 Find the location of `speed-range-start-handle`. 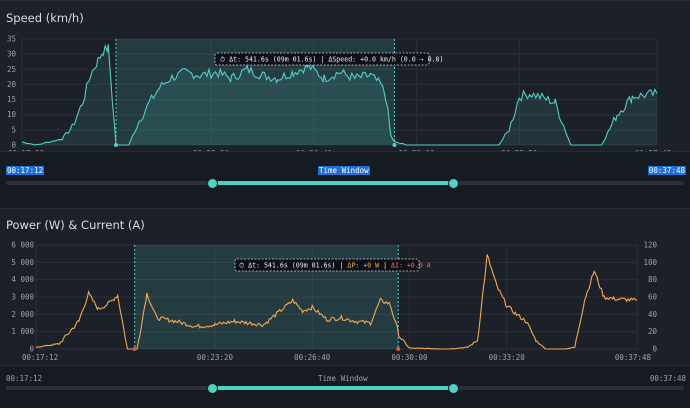

speed-range-start-handle is located at coordinates (212, 183).